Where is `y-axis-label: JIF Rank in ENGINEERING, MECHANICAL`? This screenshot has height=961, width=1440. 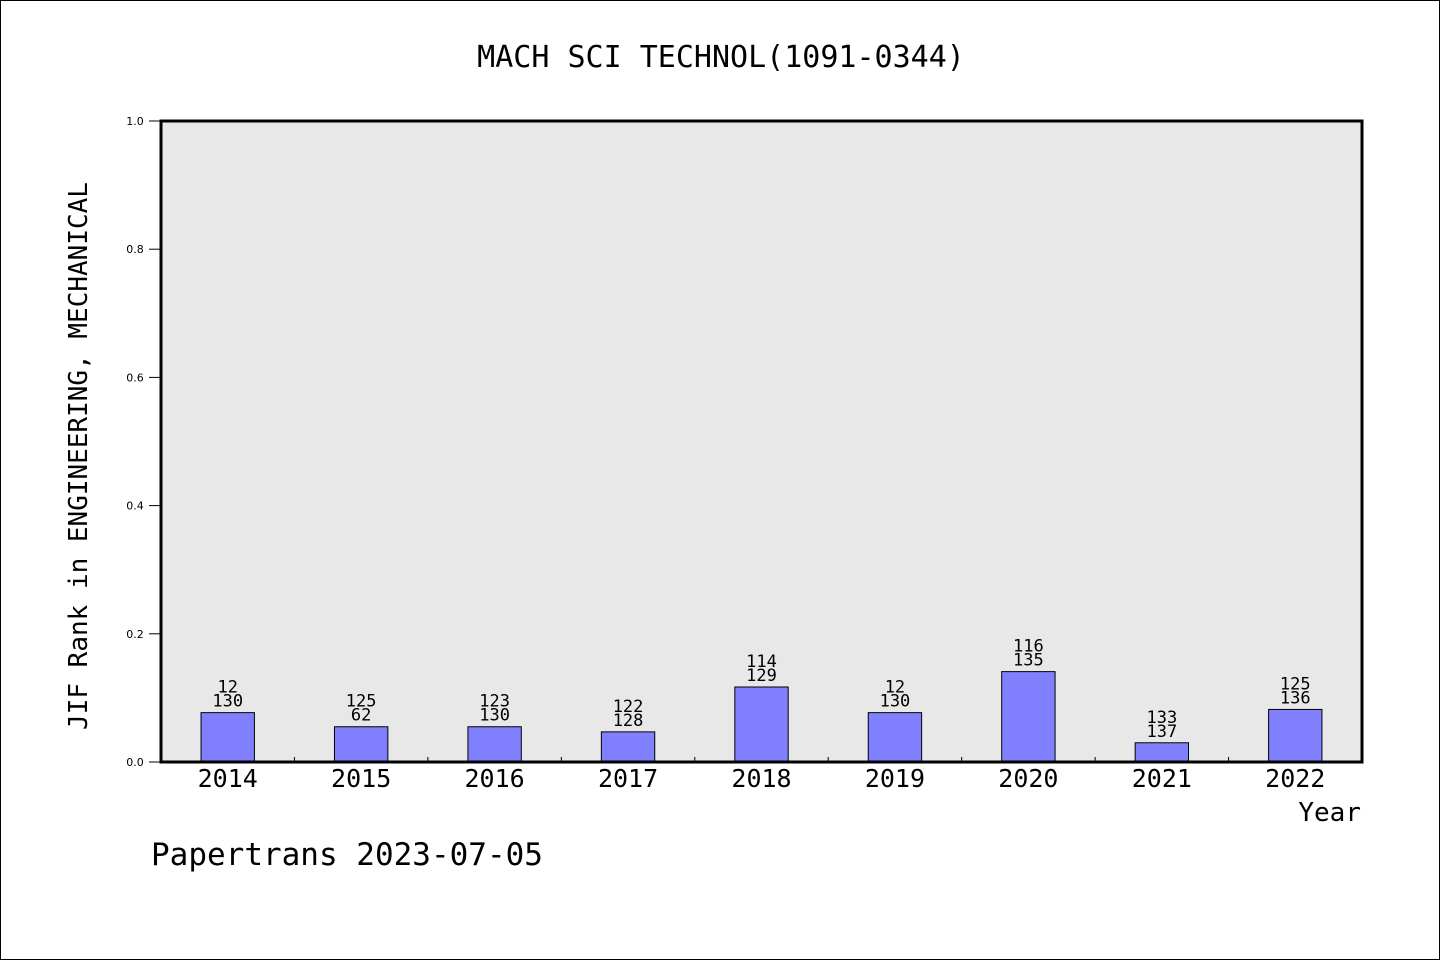 y-axis-label: JIF Rank in ENGINEERING, MECHANICAL is located at coordinates (79, 456).